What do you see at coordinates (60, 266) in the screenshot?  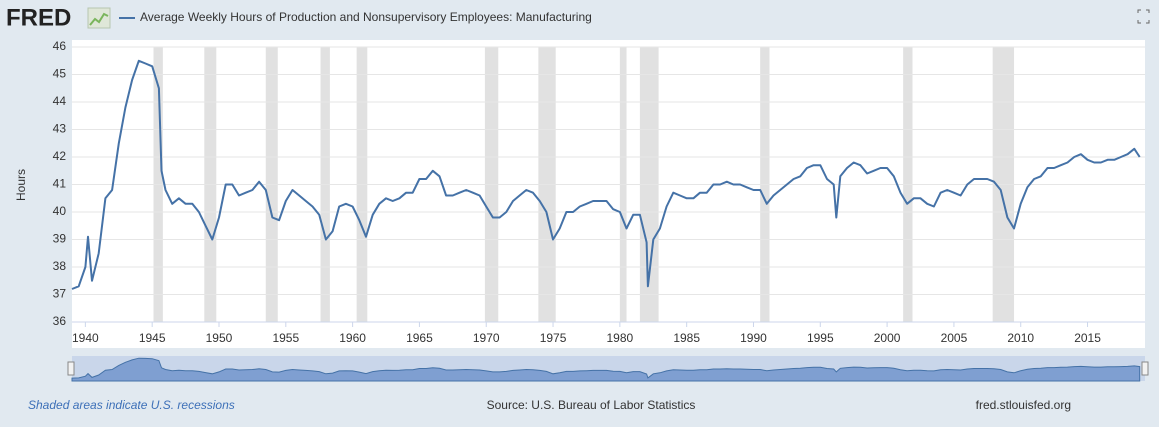 I see `y-tick-label: 38` at bounding box center [60, 266].